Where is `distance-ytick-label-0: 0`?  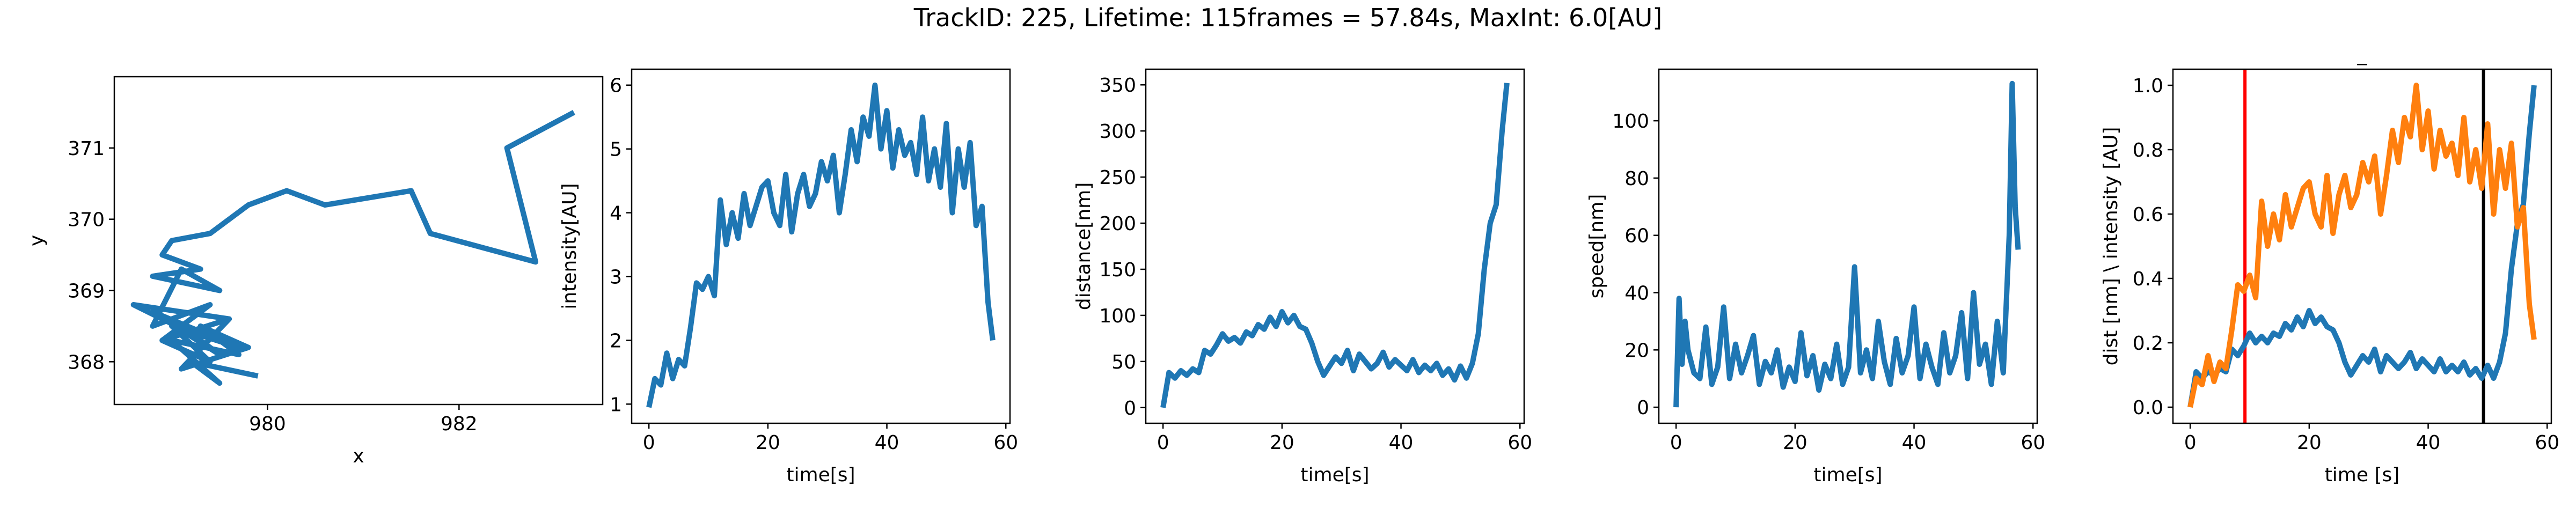
distance-ytick-label-0: 0 is located at coordinates (1130, 409).